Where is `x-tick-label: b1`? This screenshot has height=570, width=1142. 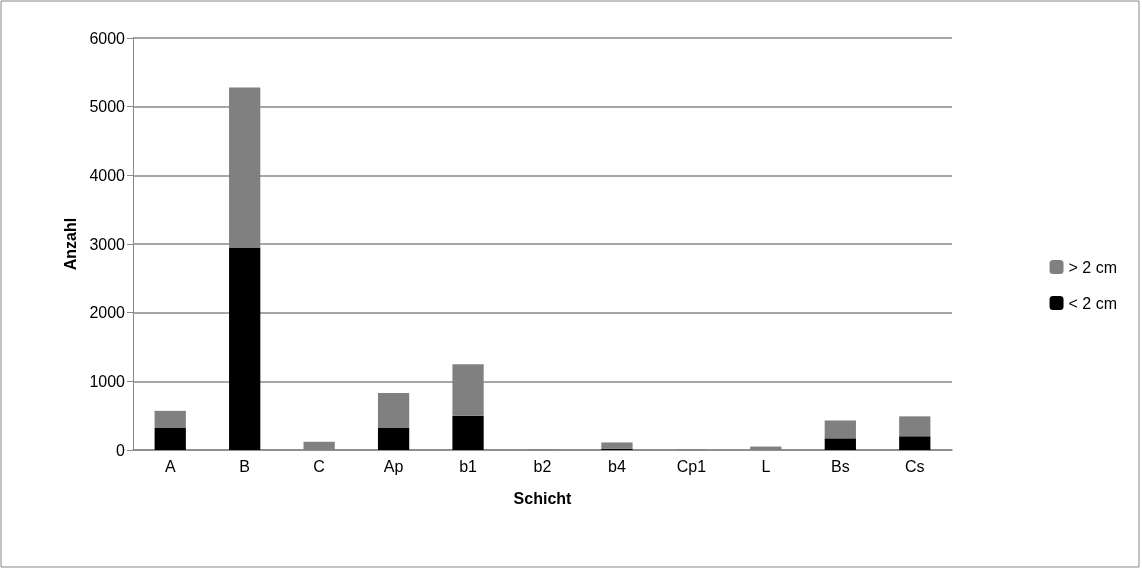 x-tick-label: b1 is located at coordinates (468, 466).